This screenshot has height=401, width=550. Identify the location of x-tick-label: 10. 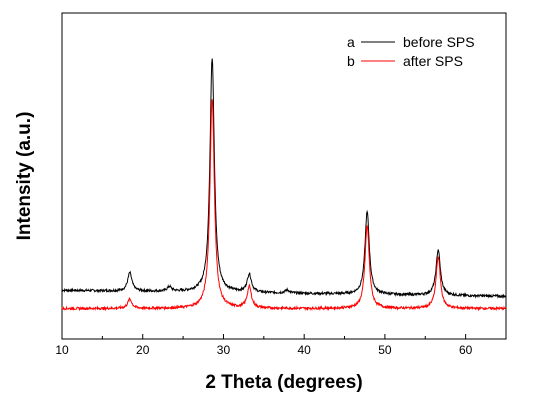
(62, 350).